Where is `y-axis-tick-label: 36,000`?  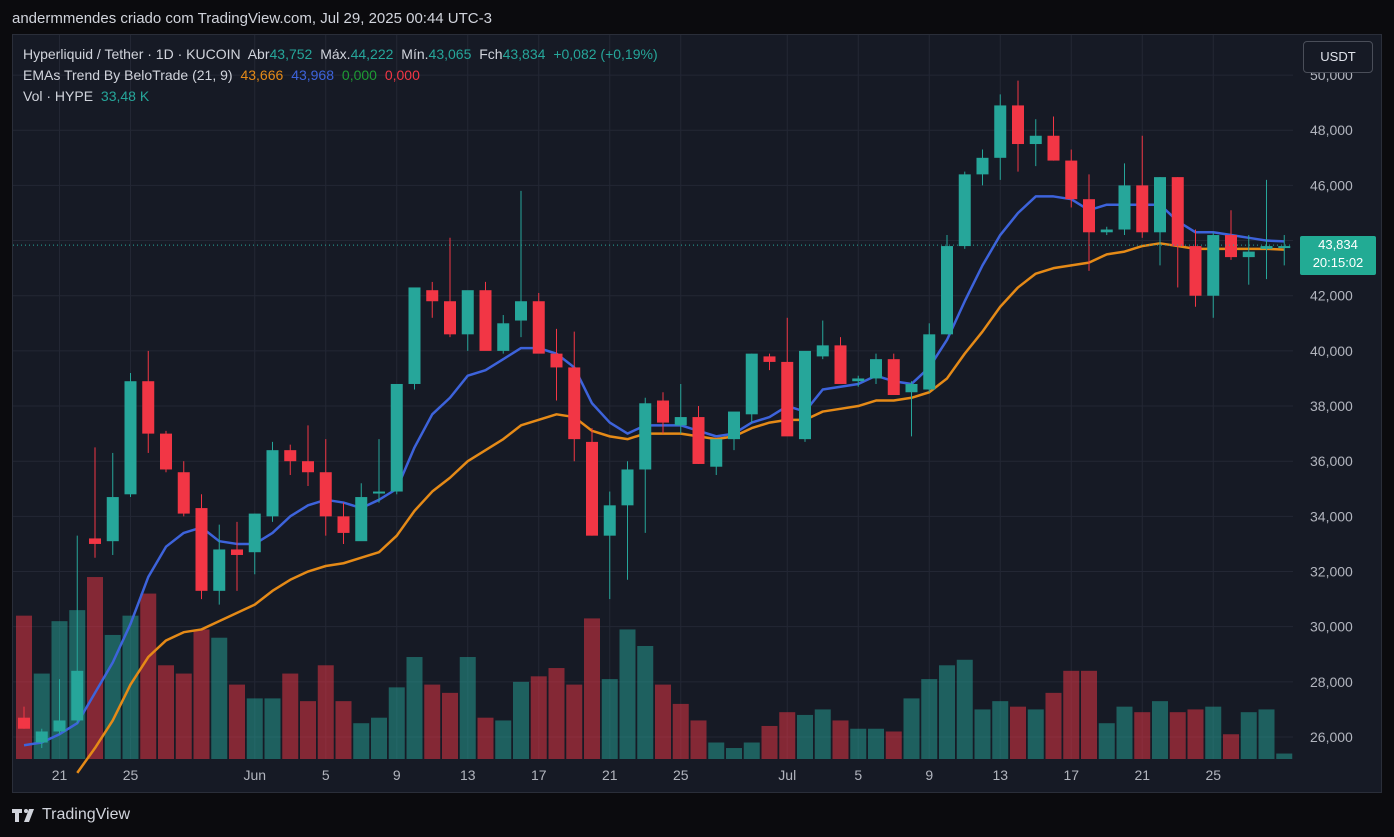
y-axis-tick-label: 36,000 is located at coordinates (1331, 461).